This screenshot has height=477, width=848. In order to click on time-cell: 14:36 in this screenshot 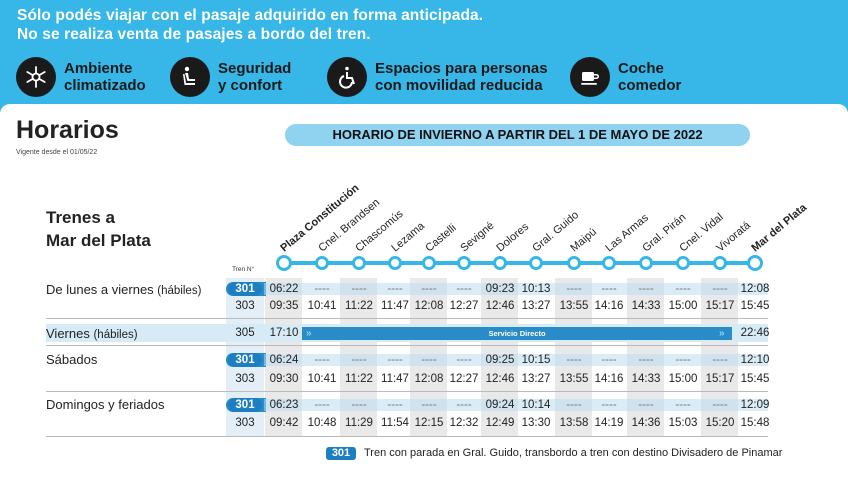, I will do `click(646, 423)`.